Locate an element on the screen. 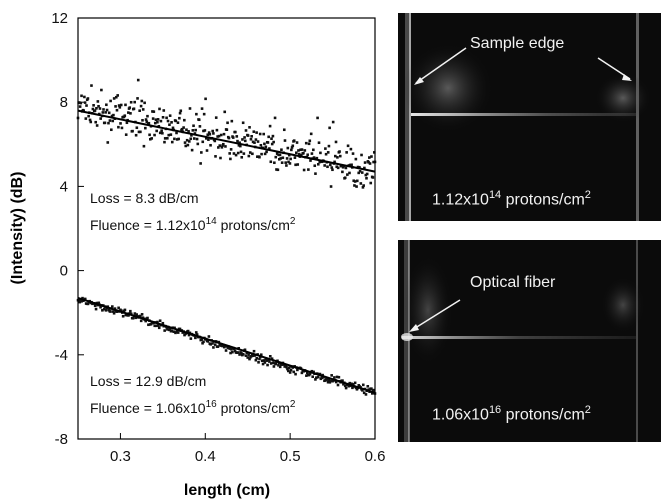  scatter-glow-right is located at coordinates (623, 305).